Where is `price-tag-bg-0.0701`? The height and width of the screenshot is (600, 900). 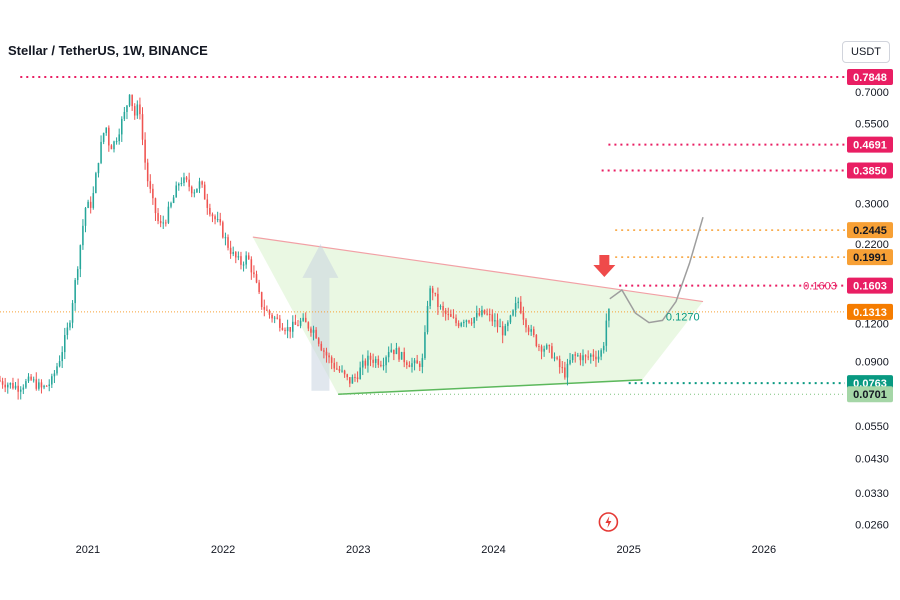
price-tag-bg-0.0701 is located at coordinates (870, 394).